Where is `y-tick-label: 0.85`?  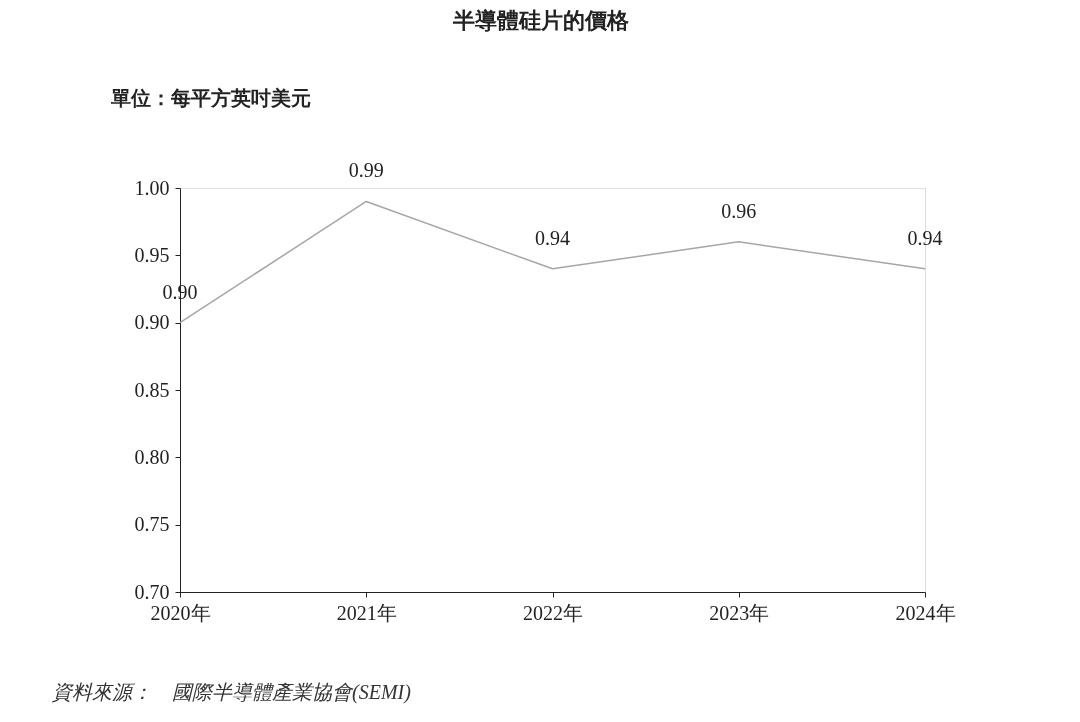
y-tick-label: 0.85 is located at coordinates (152, 389).